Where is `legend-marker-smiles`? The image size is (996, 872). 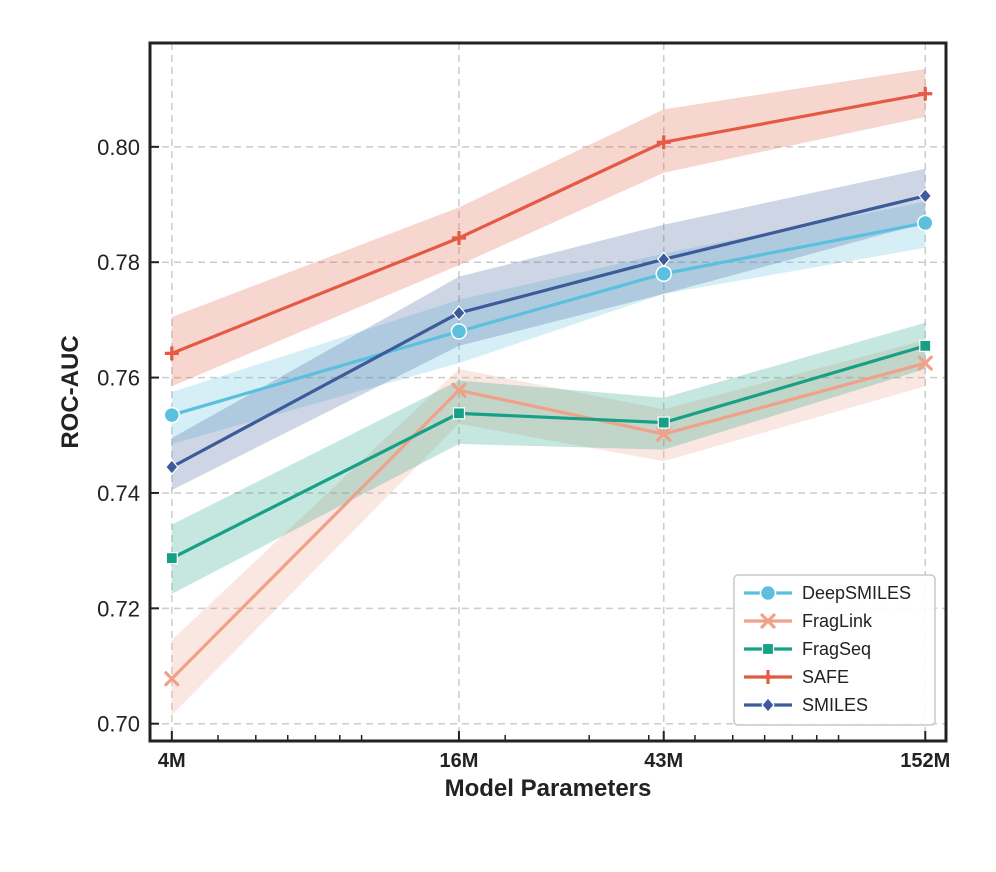
legend-marker-smiles is located at coordinates (768, 705).